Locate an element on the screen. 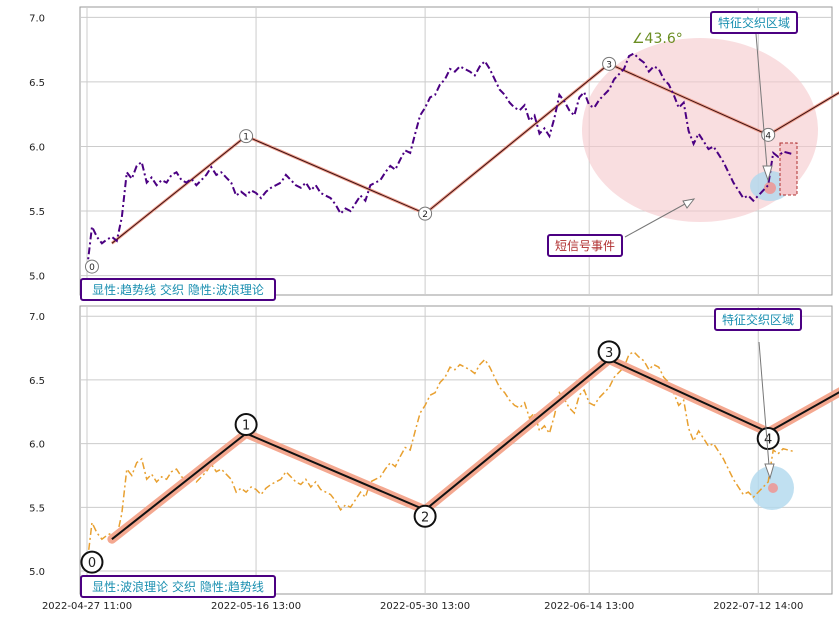  bottom-y-ticks: 5.0 5.5 6.0 6.5 7.0 is located at coordinates (37, 445).